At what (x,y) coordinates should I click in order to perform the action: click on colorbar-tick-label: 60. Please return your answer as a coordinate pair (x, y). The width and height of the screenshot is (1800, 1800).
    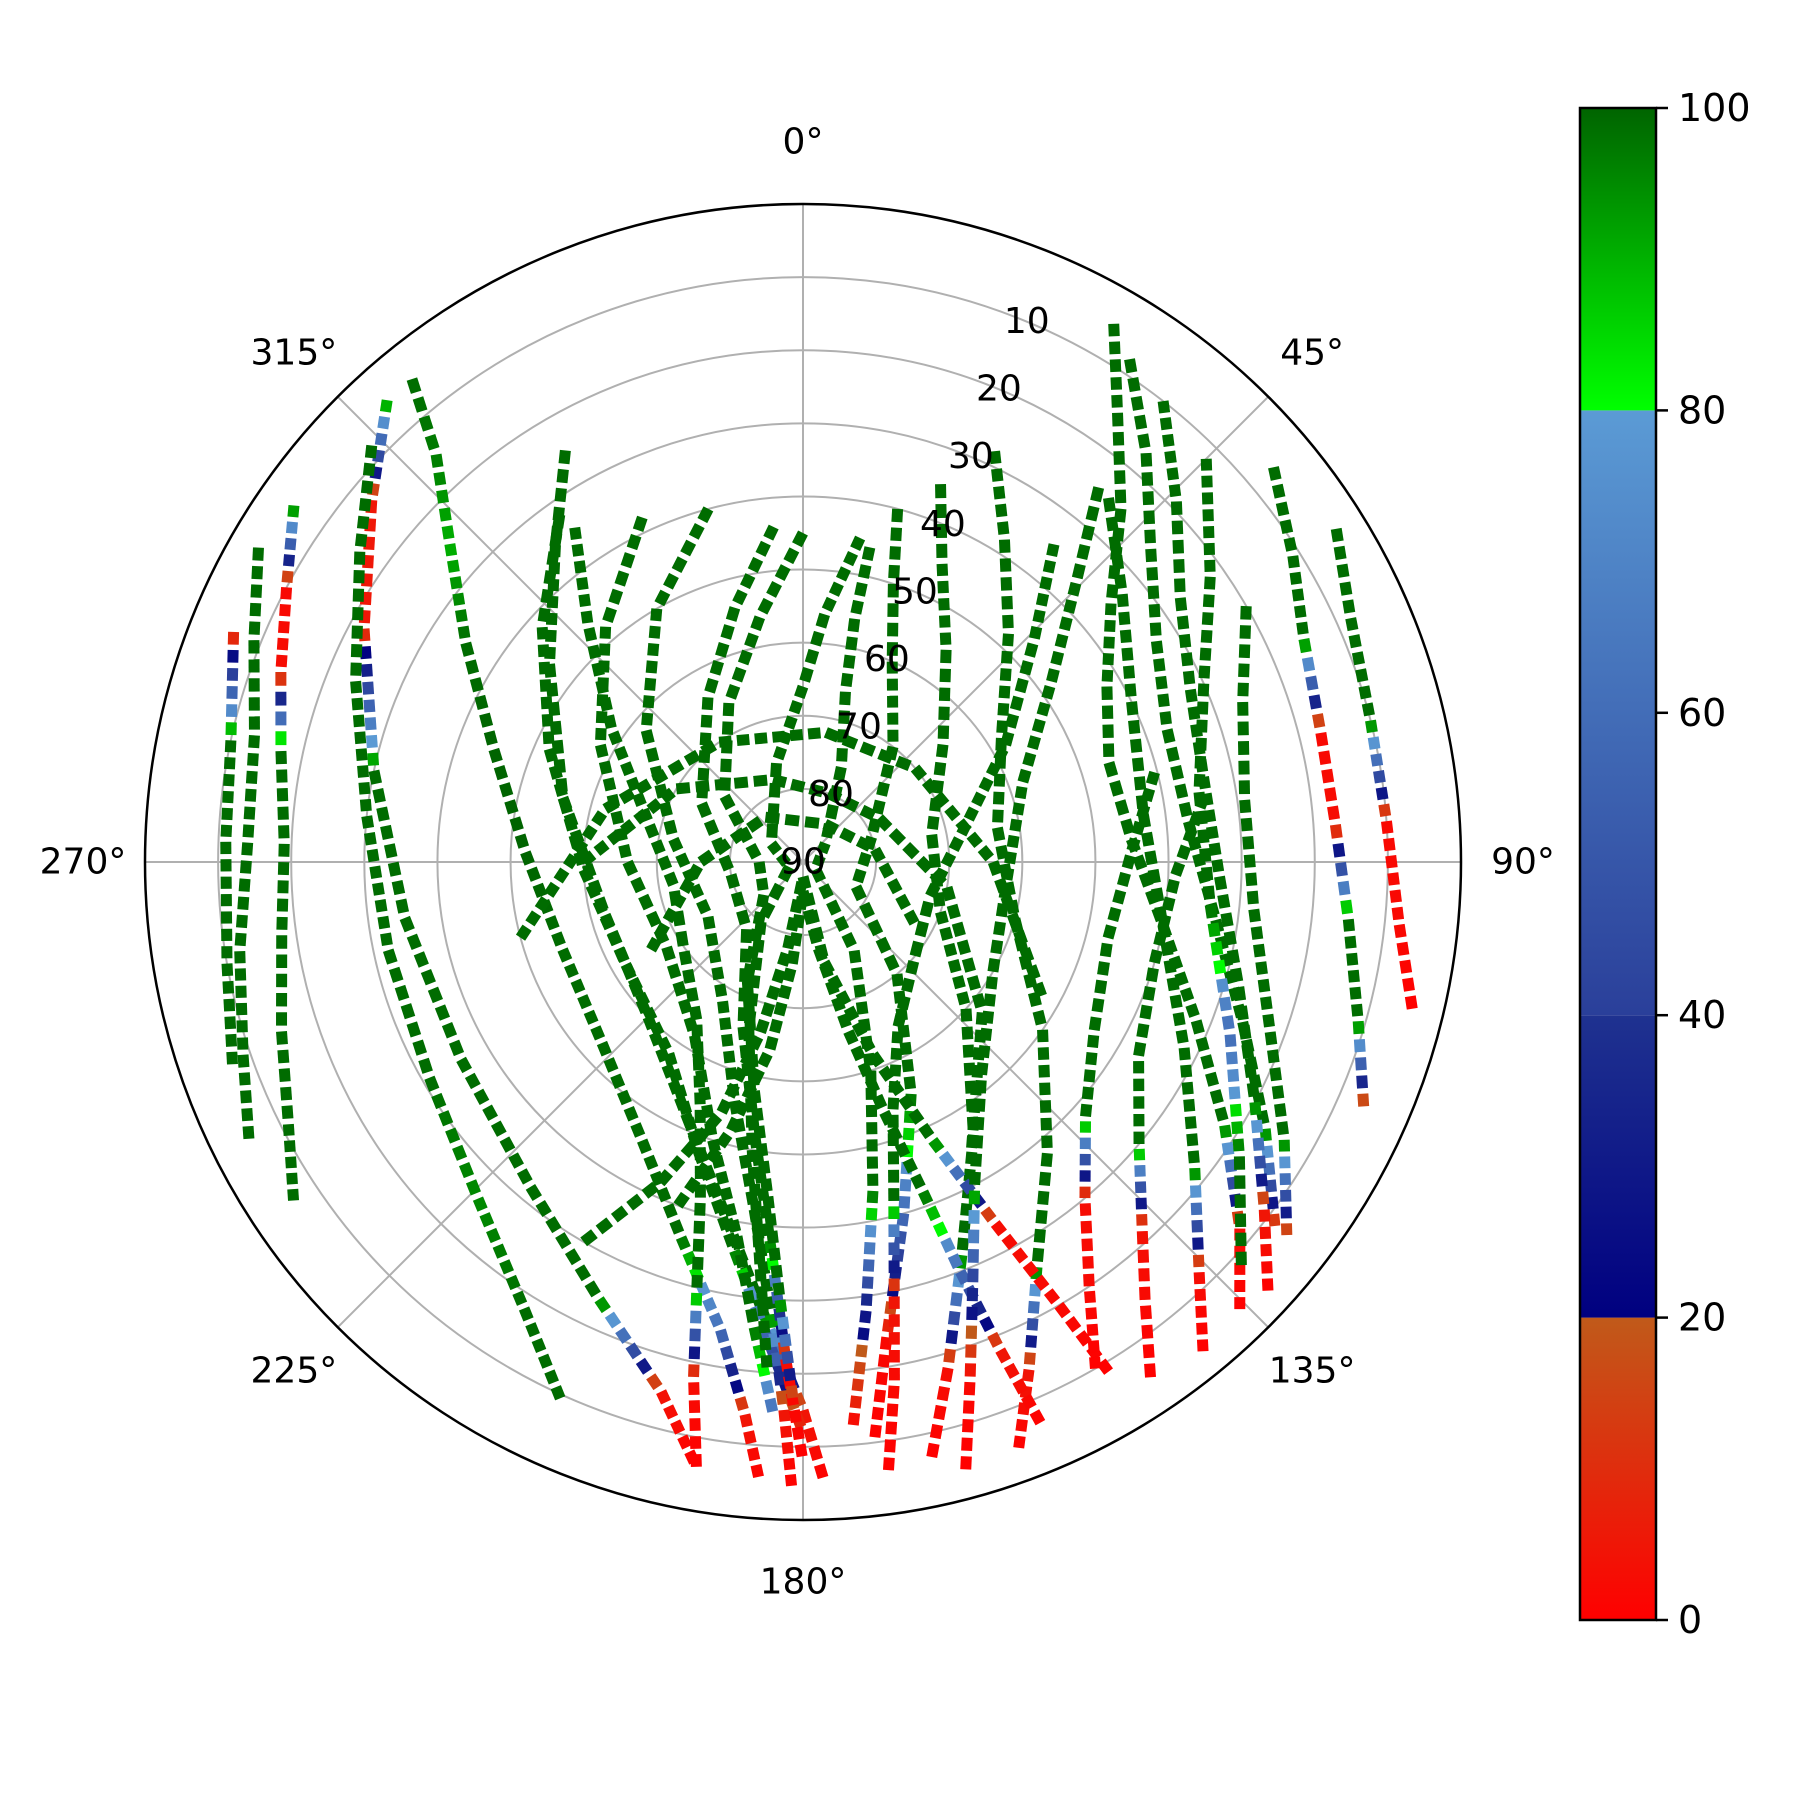
    Looking at the image, I should click on (1702, 713).